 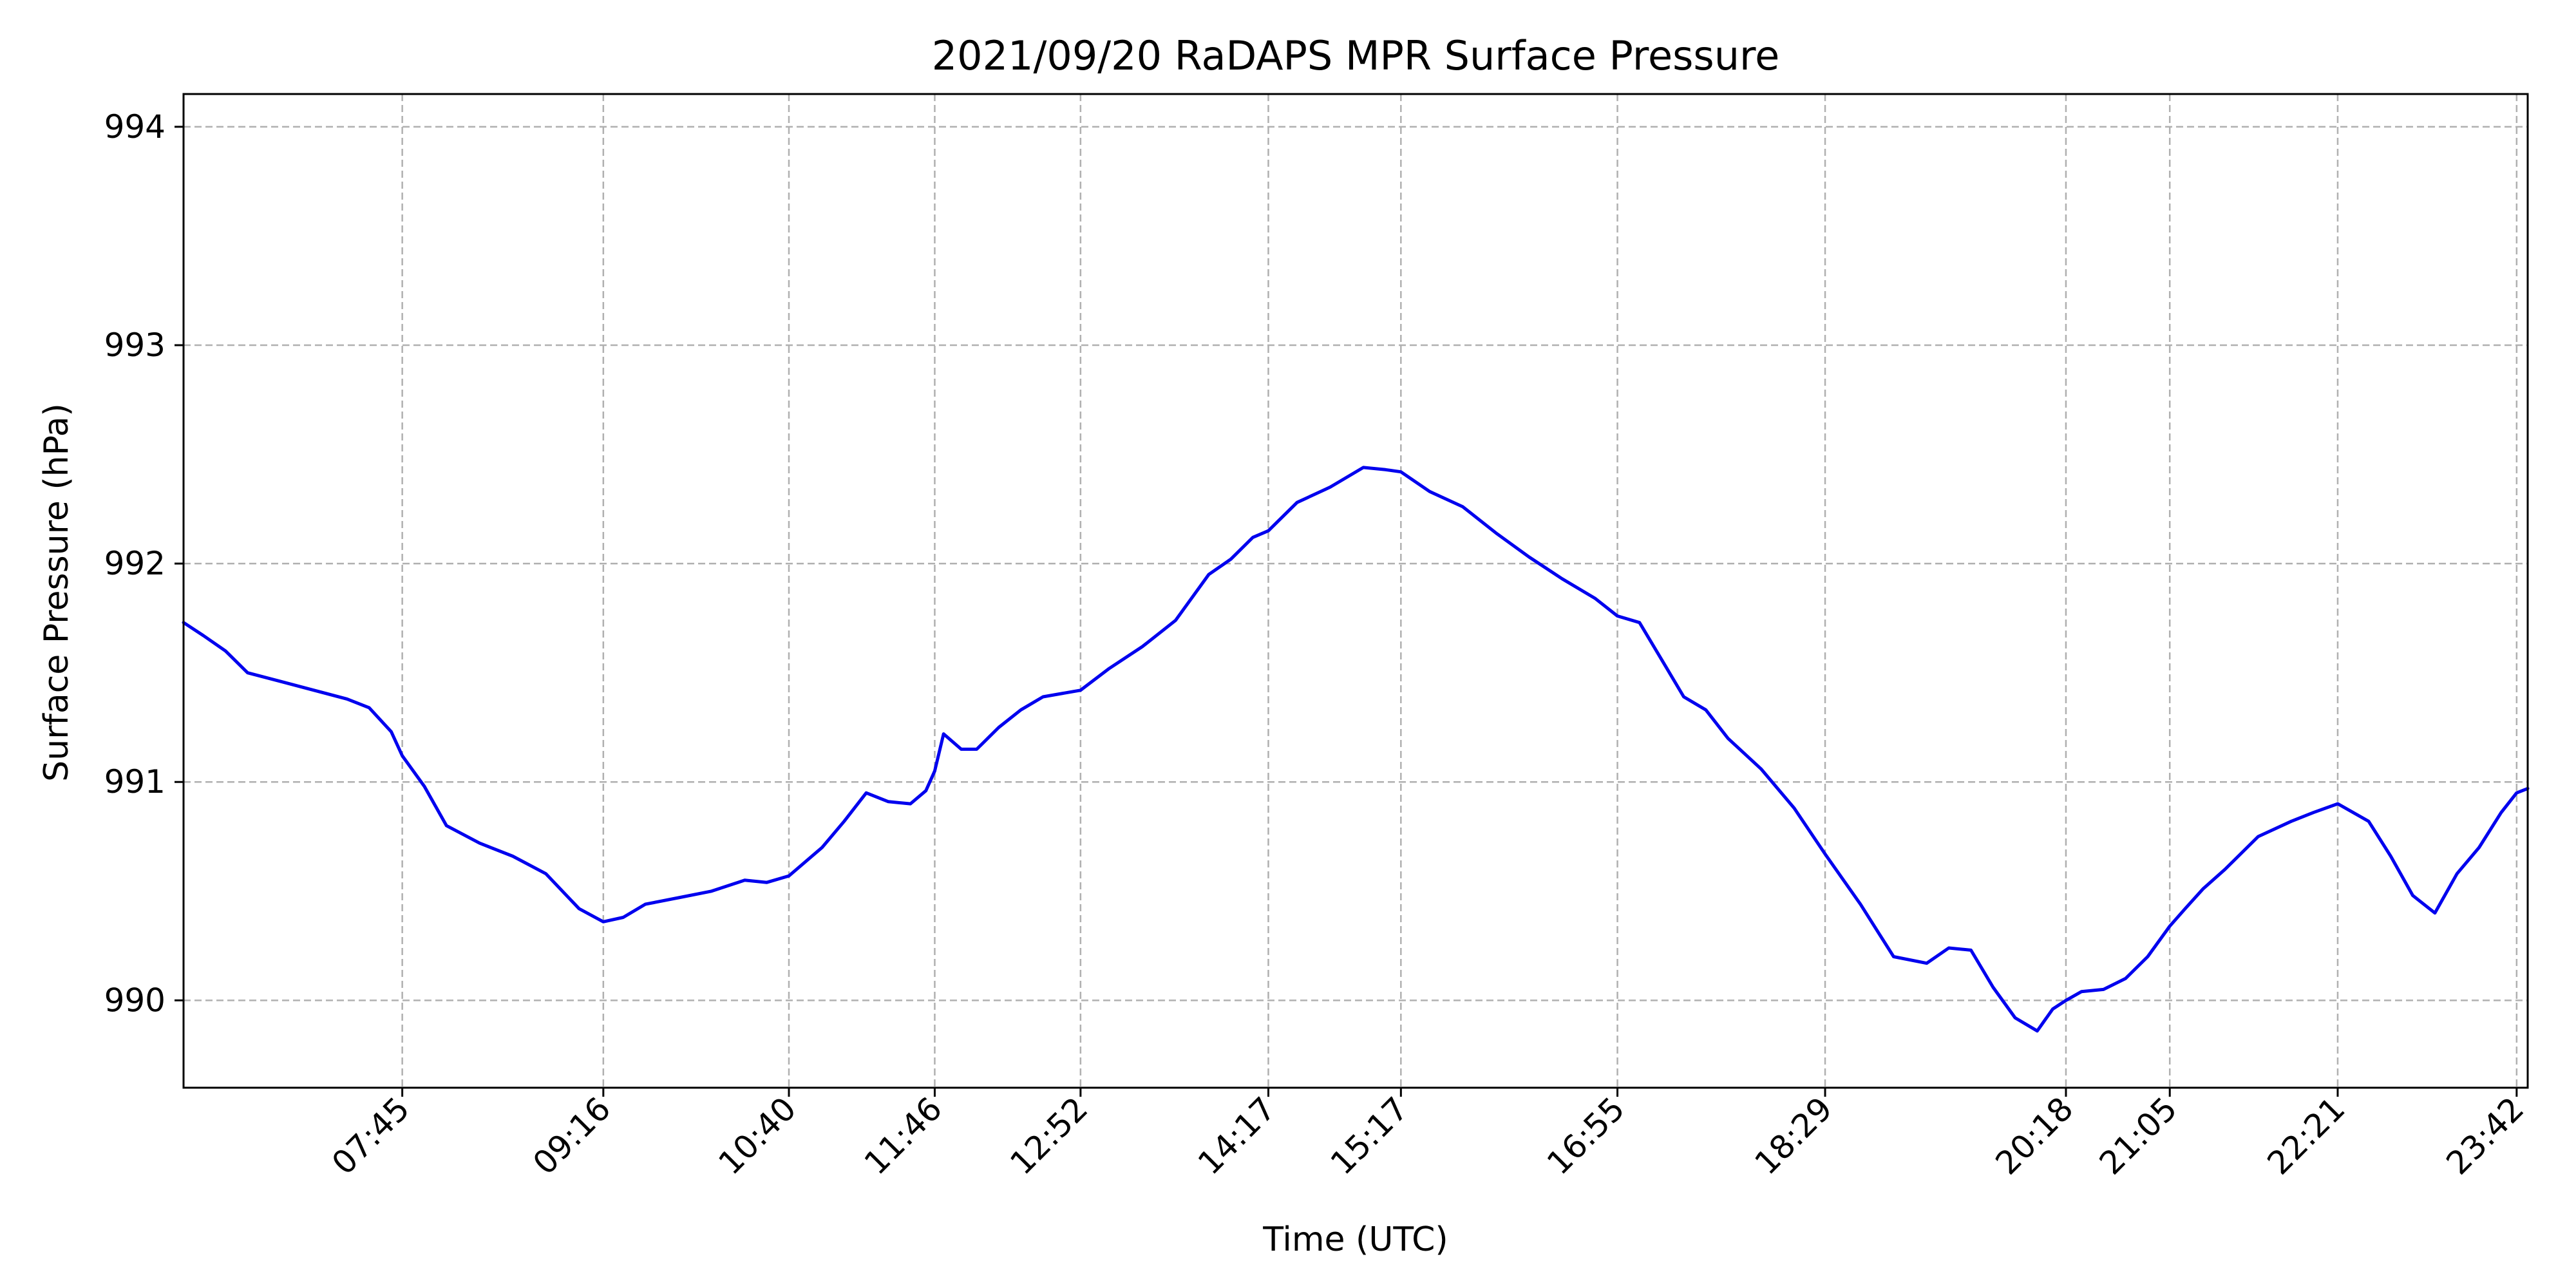 What do you see at coordinates (135, 346) in the screenshot?
I see `y-tick-label: 993` at bounding box center [135, 346].